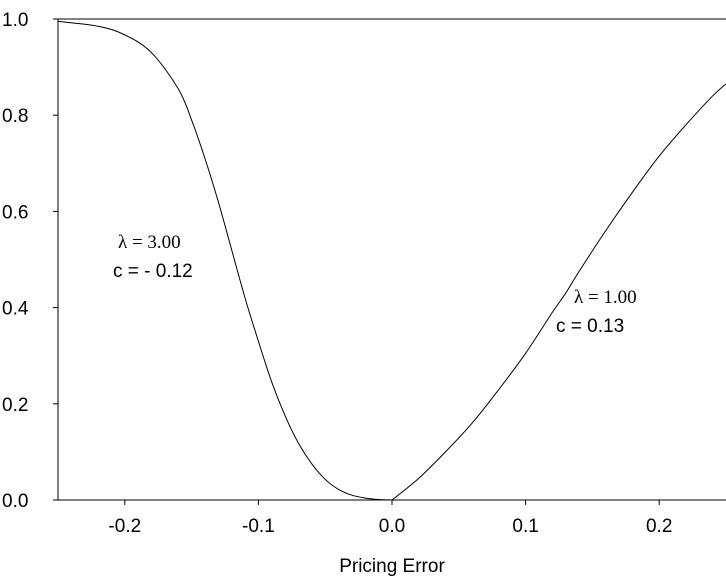 The image size is (726, 579). What do you see at coordinates (659, 526) in the screenshot?
I see `x-tick-label: 0.2` at bounding box center [659, 526].